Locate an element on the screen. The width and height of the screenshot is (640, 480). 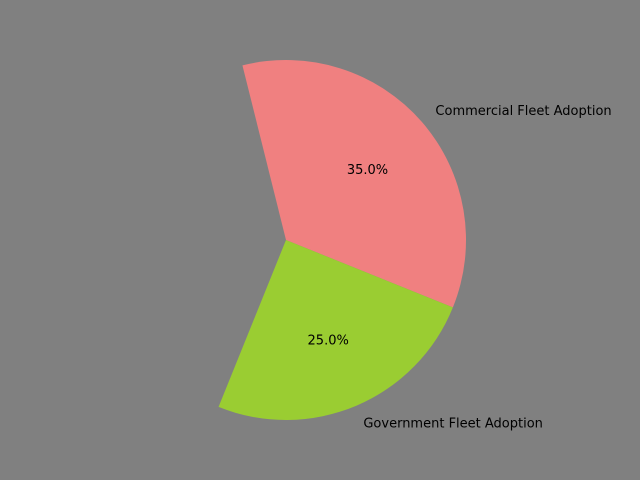
slice-percent-label-2: 25.0% is located at coordinates (328, 340).